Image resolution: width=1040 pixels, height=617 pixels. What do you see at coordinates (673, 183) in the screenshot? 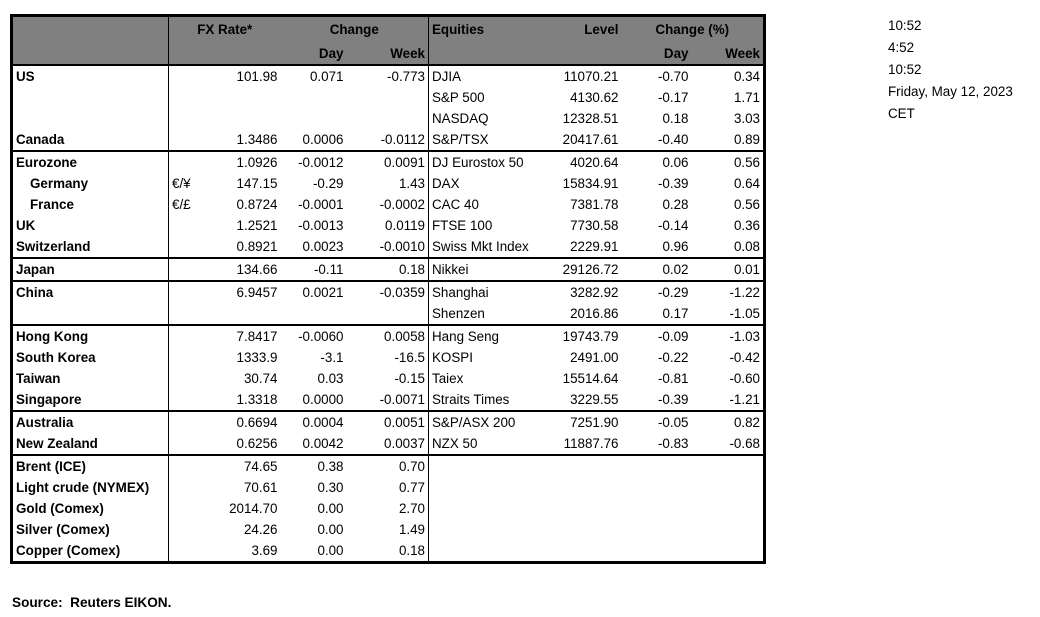
I see `equity-day-change-cell: -0.39` at bounding box center [673, 183].